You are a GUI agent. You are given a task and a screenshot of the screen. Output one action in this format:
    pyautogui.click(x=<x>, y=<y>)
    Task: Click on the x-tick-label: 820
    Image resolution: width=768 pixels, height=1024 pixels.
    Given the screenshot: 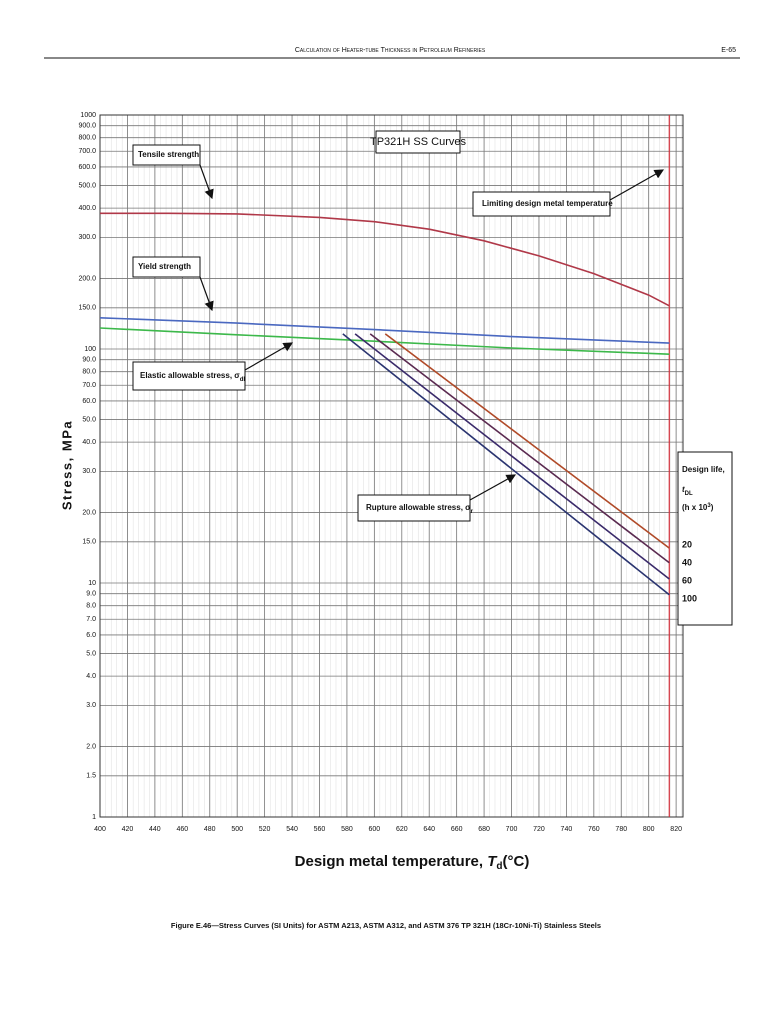 What is the action you would take?
    pyautogui.click(x=676, y=829)
    